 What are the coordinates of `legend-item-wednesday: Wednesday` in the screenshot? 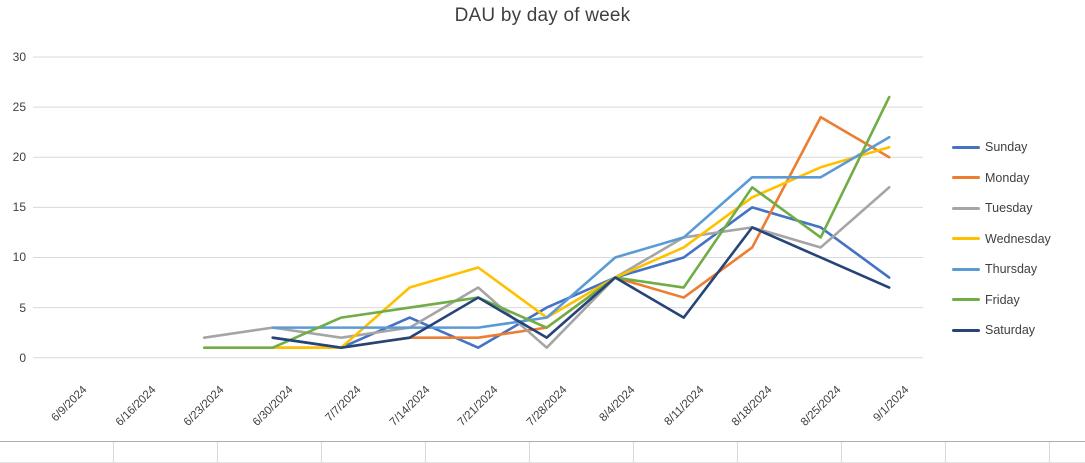 It's located at (1001, 239).